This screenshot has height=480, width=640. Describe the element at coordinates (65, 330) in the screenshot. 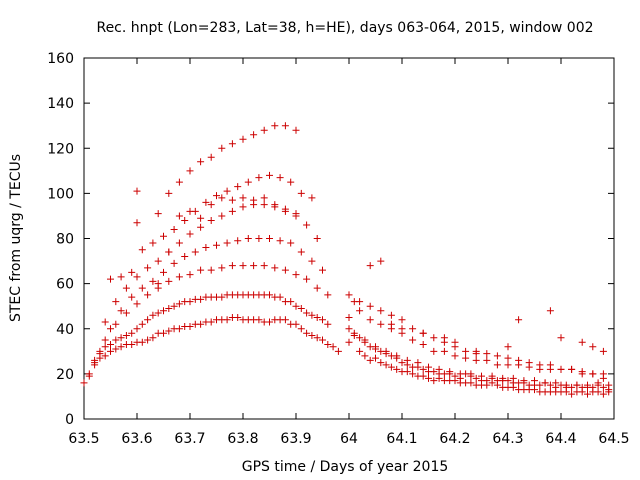

I see `y-tick-label: 40` at that location.